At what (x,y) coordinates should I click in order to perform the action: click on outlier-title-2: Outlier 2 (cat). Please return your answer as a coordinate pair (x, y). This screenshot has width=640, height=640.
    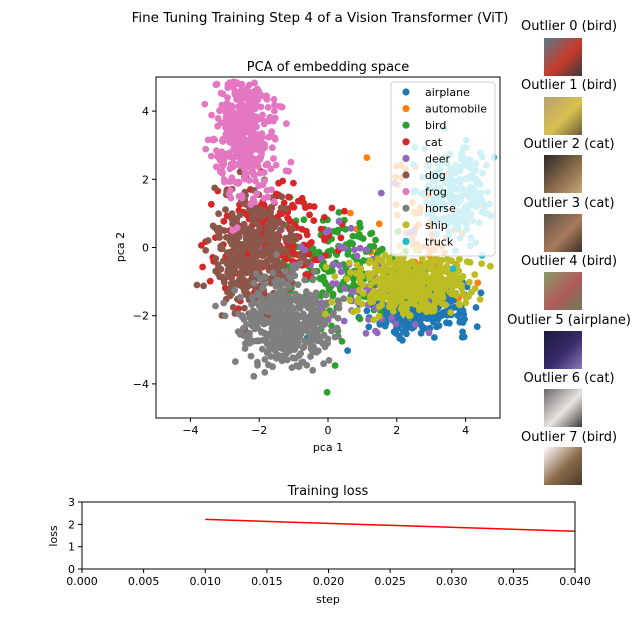
    Looking at the image, I should click on (569, 144).